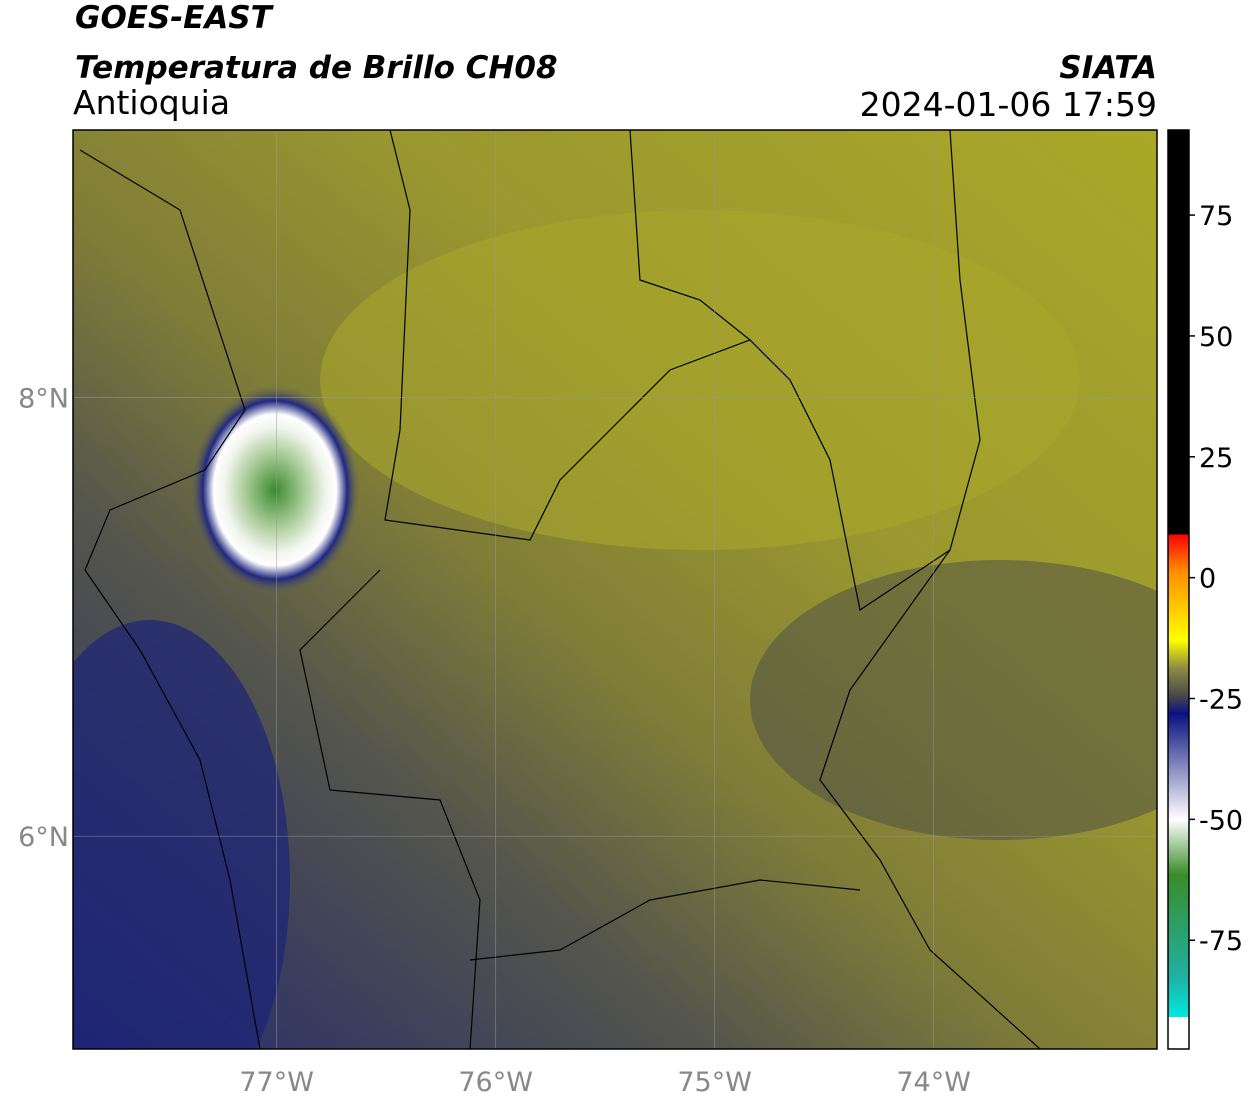 This screenshot has width=1252, height=1099. I want to click on lat-tick-label: 6°N, so click(43, 837).